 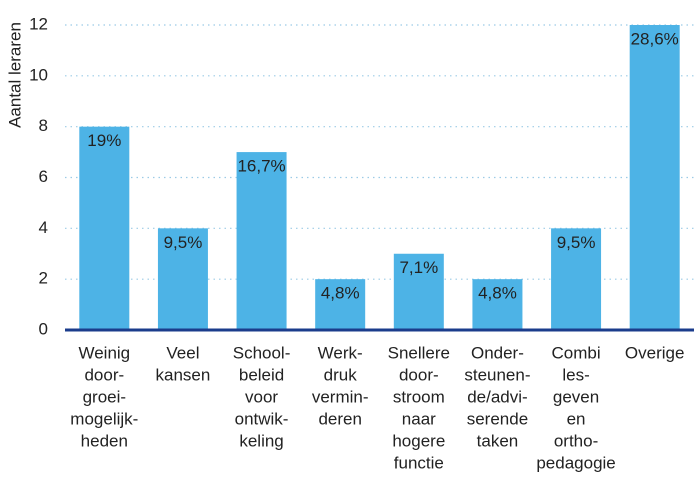 What do you see at coordinates (419, 462) in the screenshot?
I see `x-tick-label: functie` at bounding box center [419, 462].